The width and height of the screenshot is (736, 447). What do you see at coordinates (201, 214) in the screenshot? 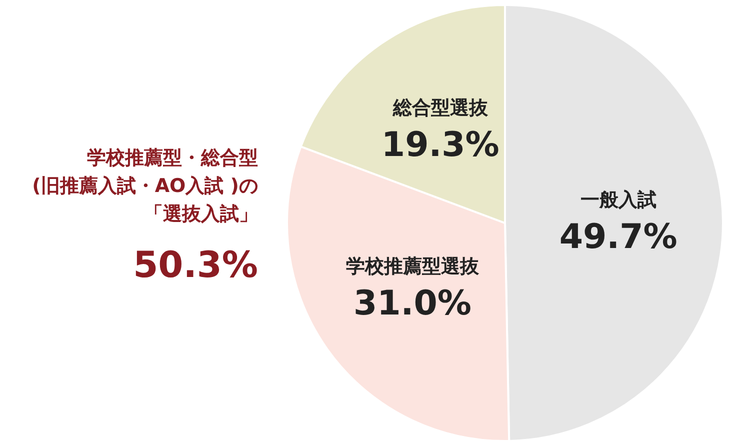
I see `text: 「選抜入試」` at bounding box center [201, 214].